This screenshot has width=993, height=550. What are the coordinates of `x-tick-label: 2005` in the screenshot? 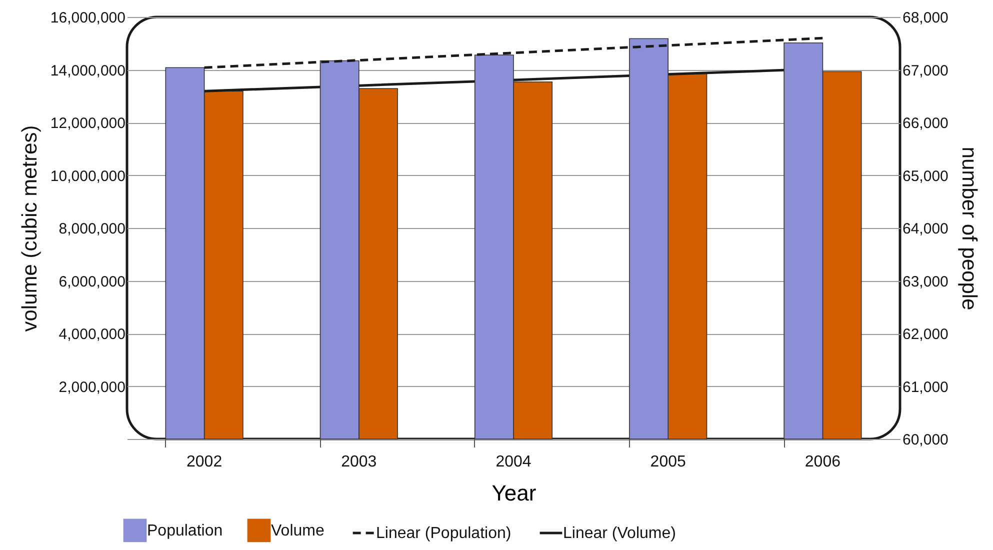 It's located at (668, 462).